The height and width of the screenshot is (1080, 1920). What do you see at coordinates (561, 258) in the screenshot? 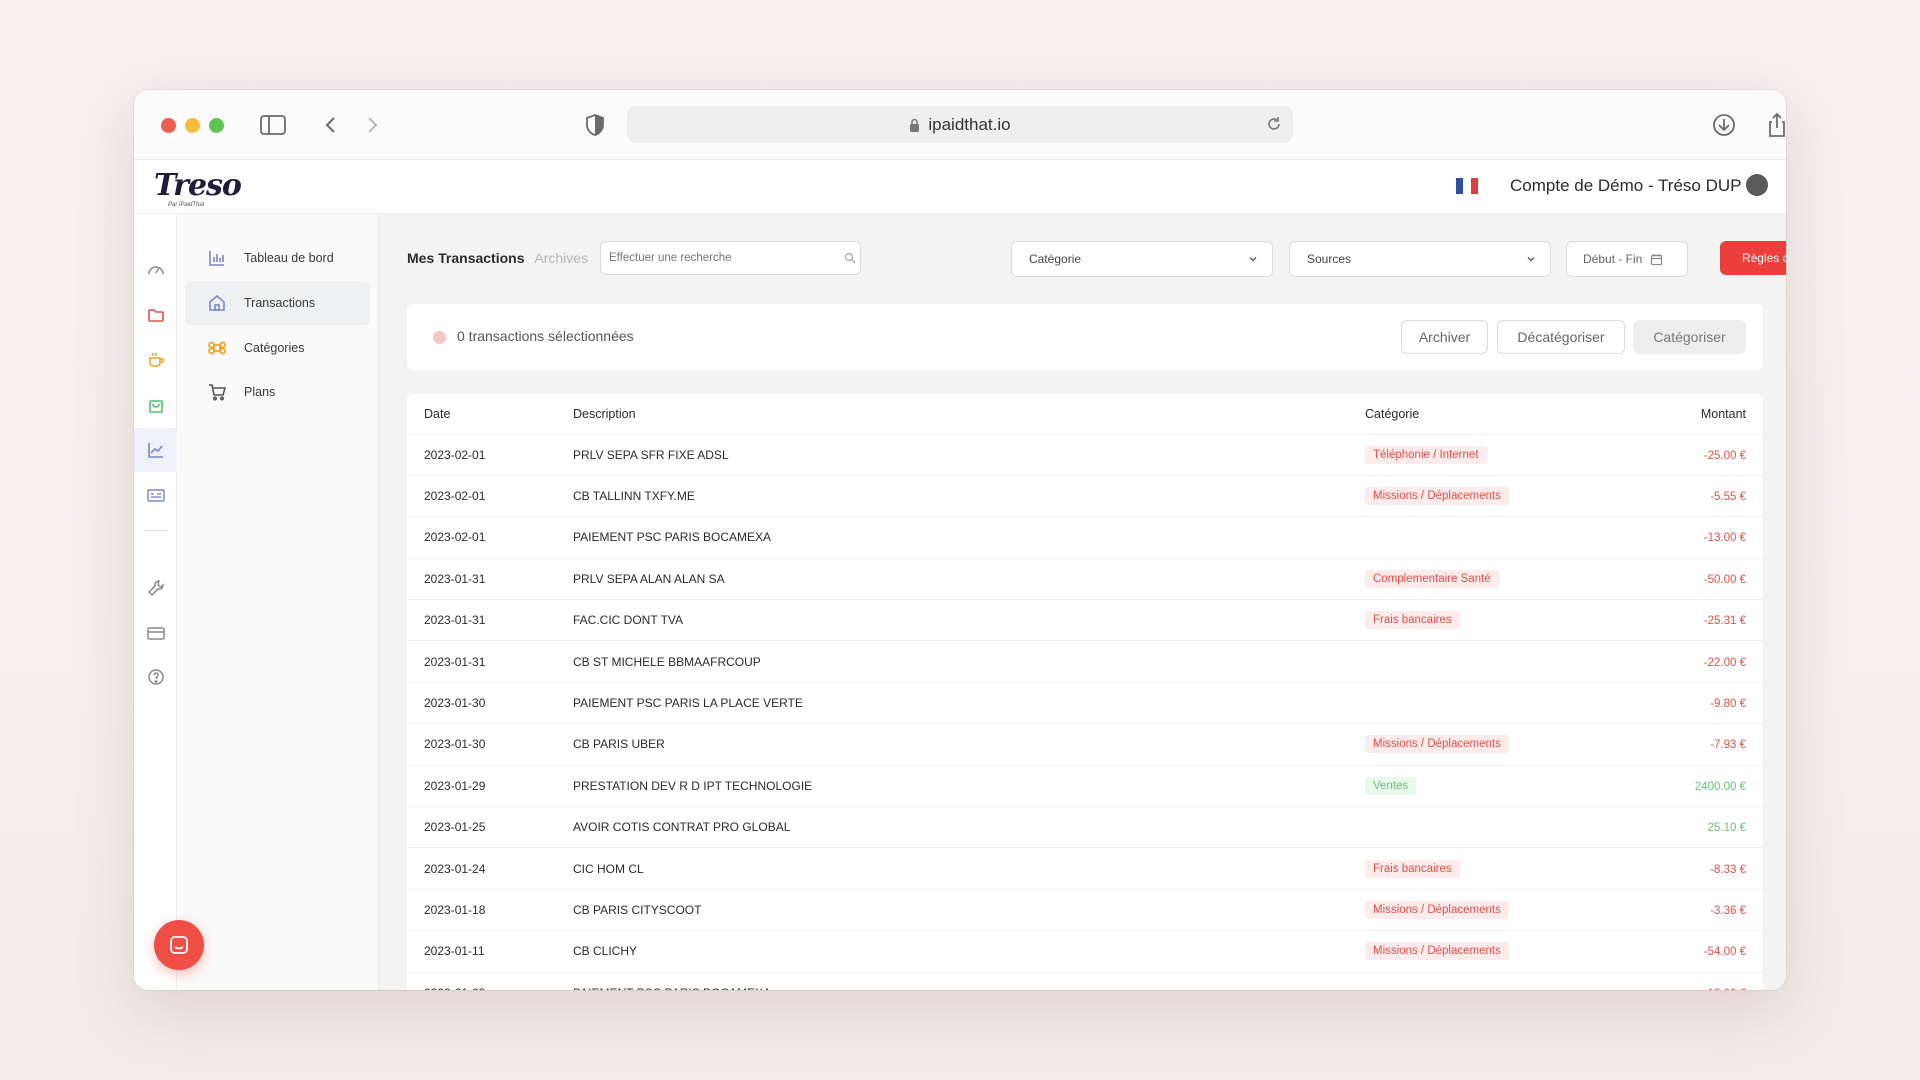
I see `tab-archives: Archives` at bounding box center [561, 258].